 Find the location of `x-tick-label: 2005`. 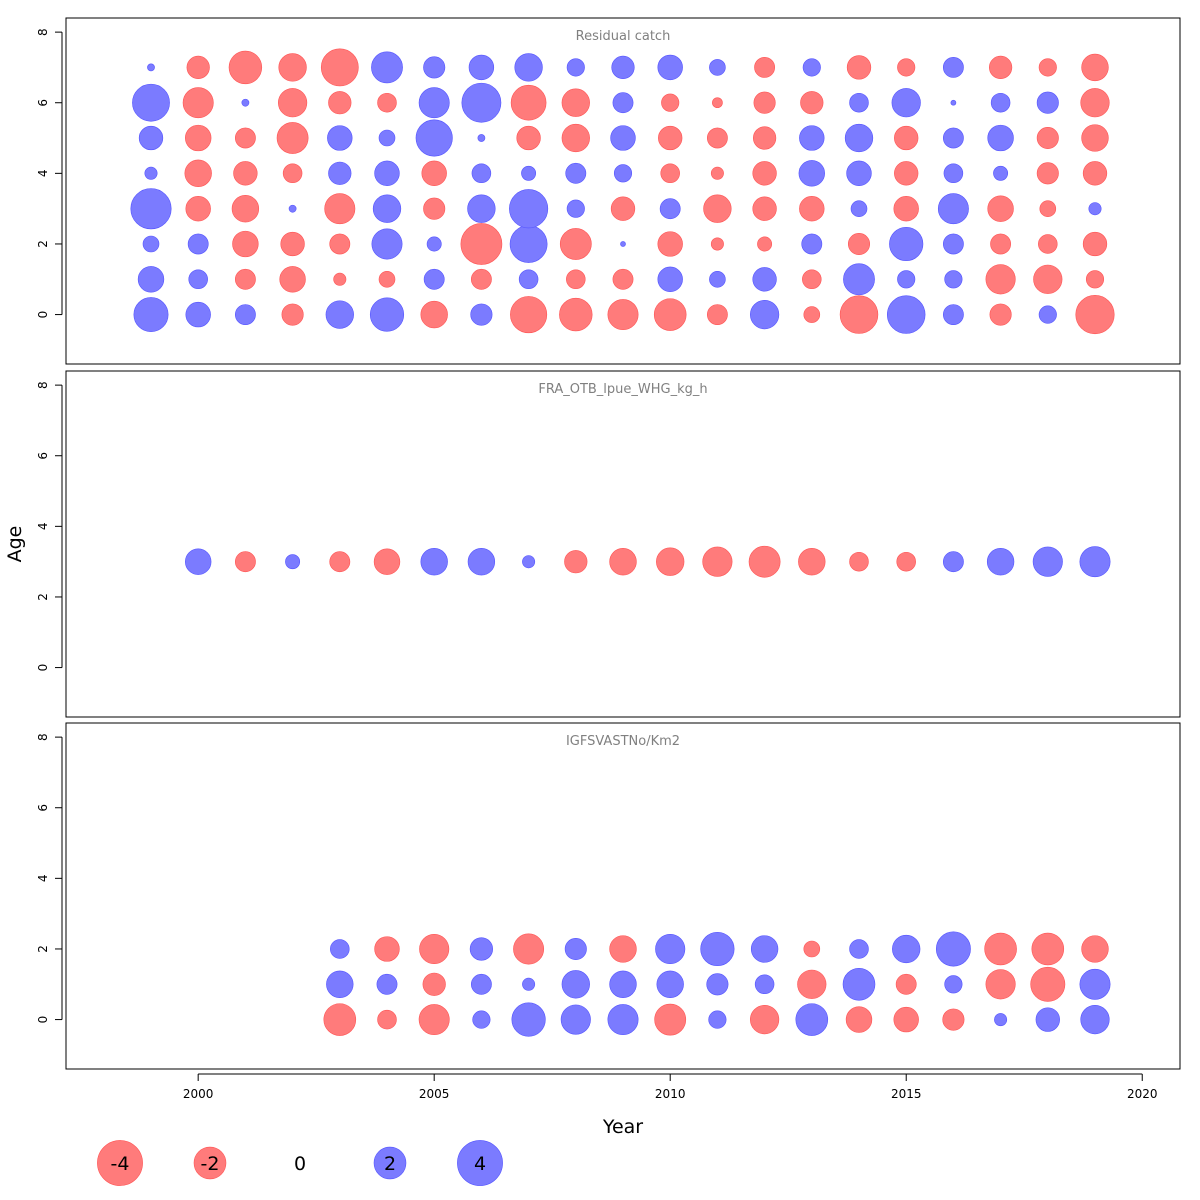

x-tick-label: 2005 is located at coordinates (434, 1094).